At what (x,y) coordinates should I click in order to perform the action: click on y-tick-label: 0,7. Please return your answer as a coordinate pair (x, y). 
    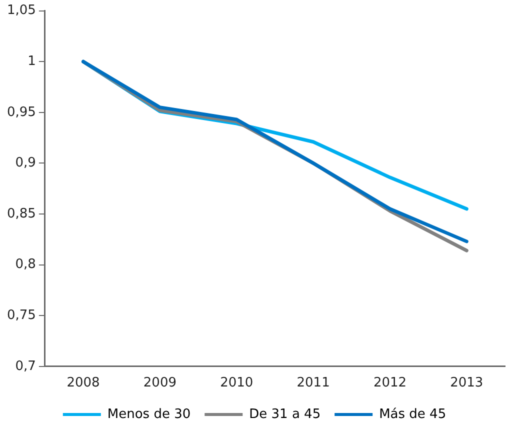
    Looking at the image, I should click on (25, 366).